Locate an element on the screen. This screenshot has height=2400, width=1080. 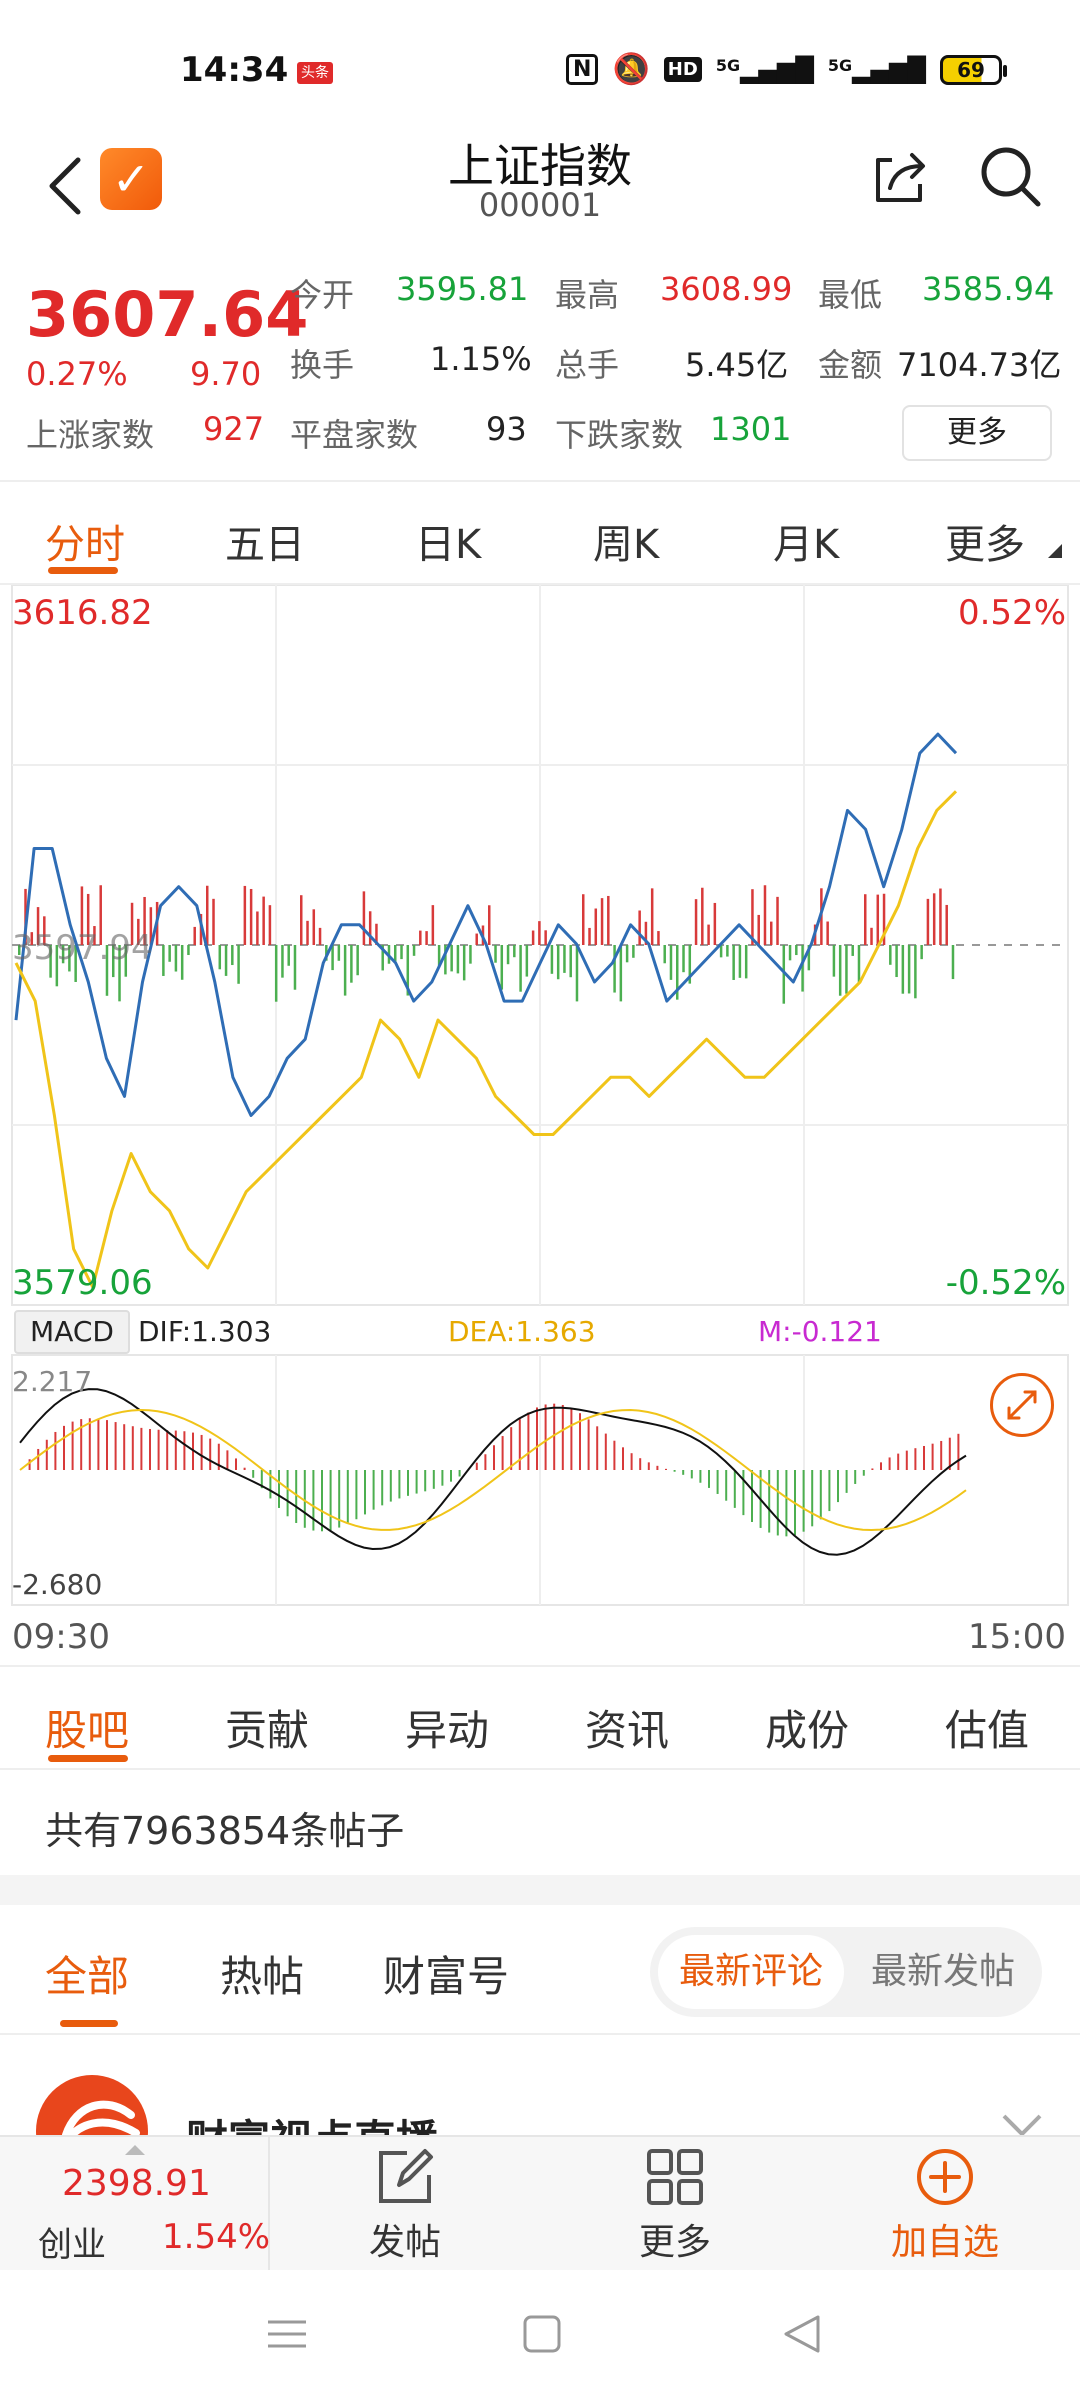
tab-hot: 热帖 is located at coordinates (262, 1976).